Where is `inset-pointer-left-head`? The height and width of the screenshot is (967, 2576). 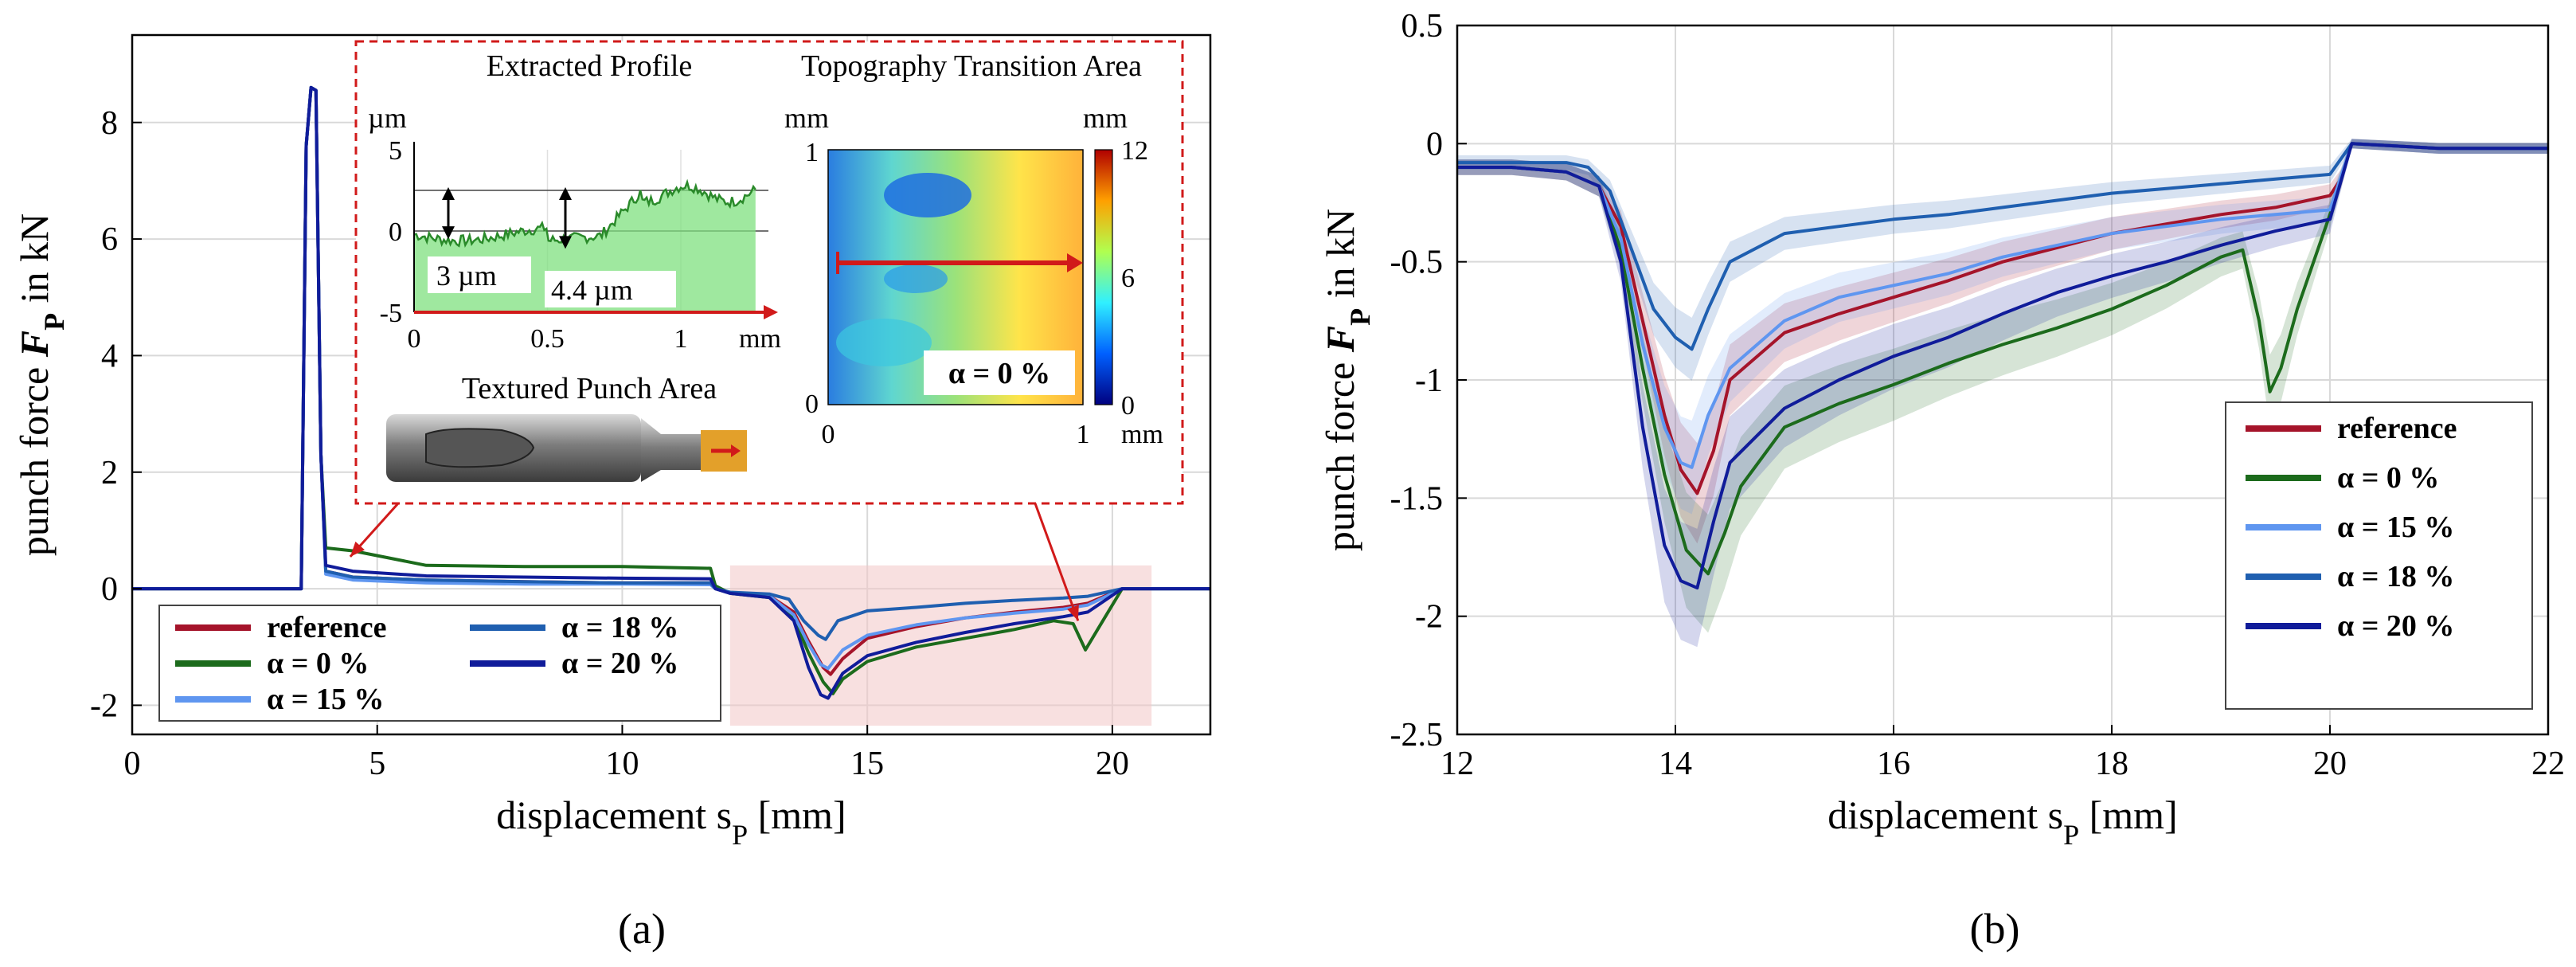
inset-pointer-left-head is located at coordinates (357, 549).